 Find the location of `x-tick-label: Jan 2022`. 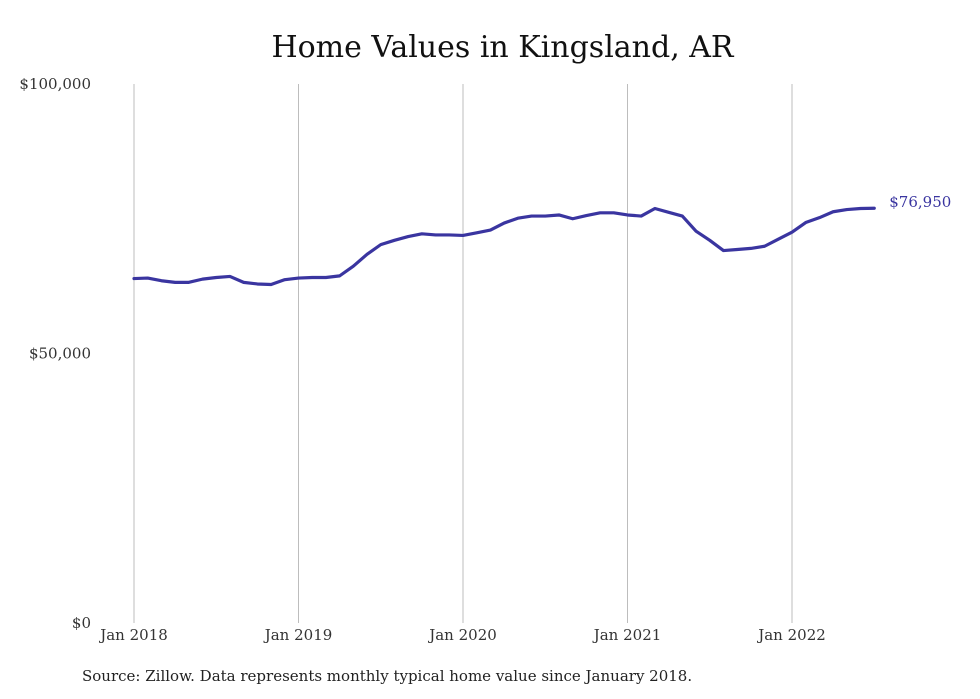

x-tick-label: Jan 2022 is located at coordinates (791, 635).